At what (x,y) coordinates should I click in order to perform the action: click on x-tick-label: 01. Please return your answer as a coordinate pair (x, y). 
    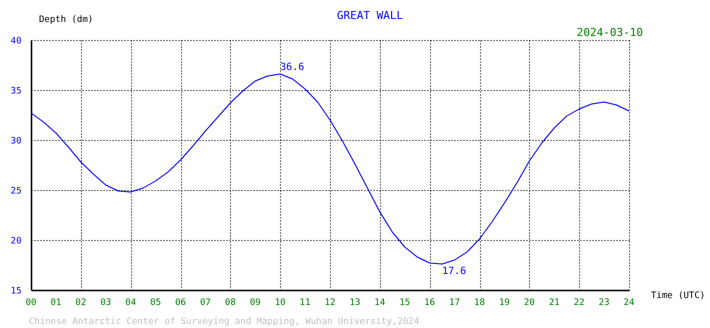
    Looking at the image, I should click on (56, 303).